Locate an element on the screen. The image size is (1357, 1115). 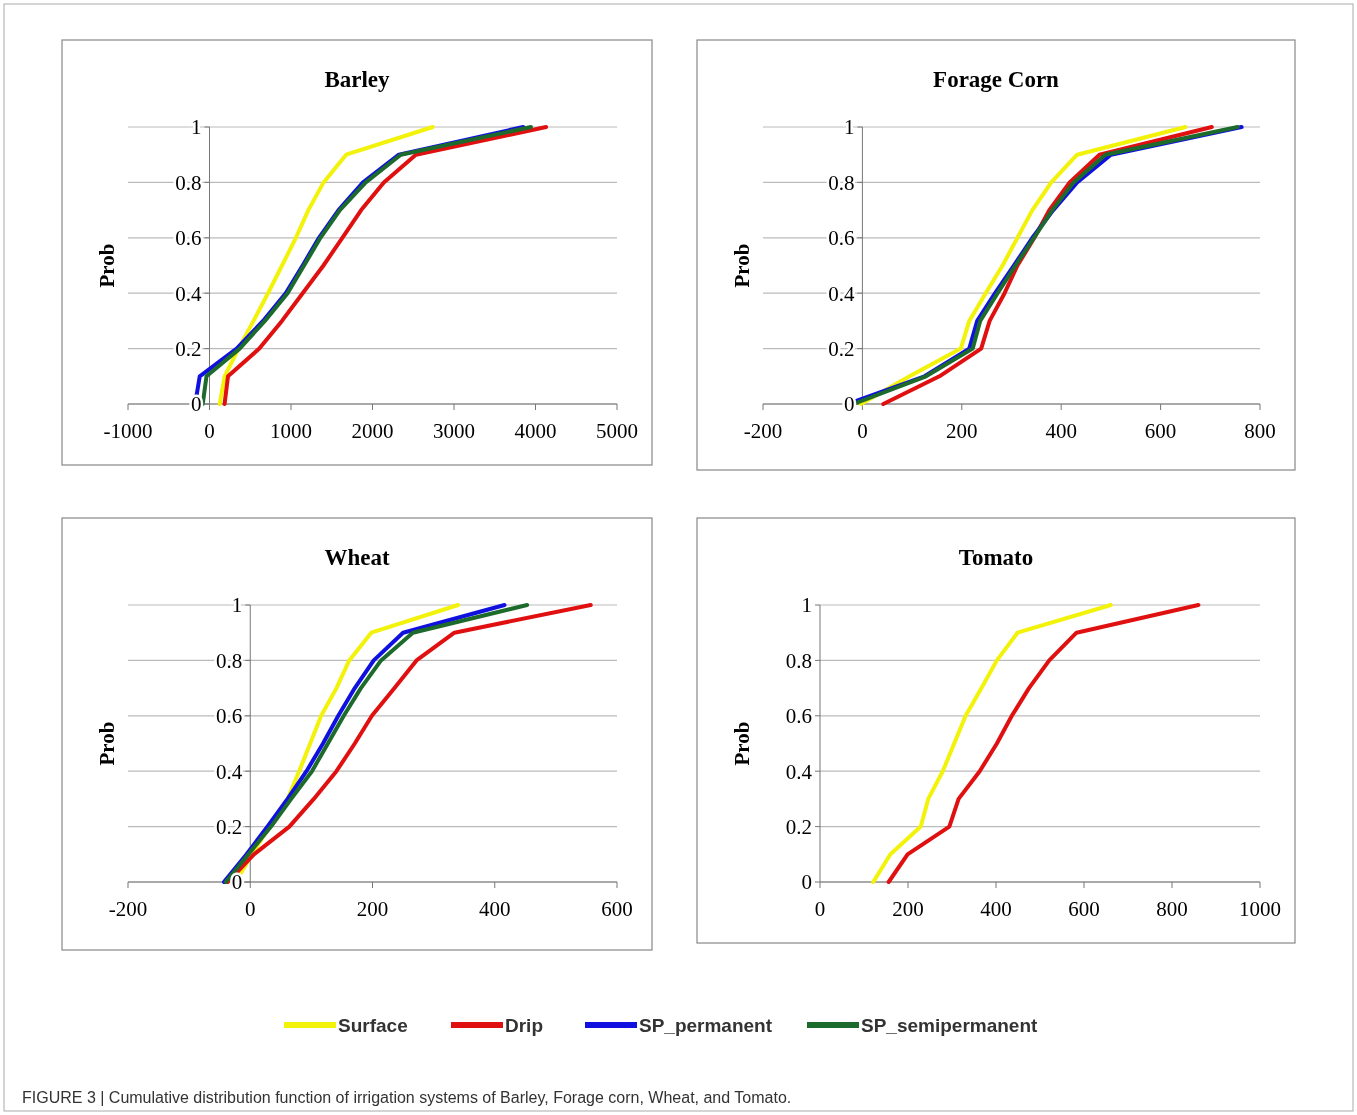
chart-title: Forage Corn is located at coordinates (996, 79).